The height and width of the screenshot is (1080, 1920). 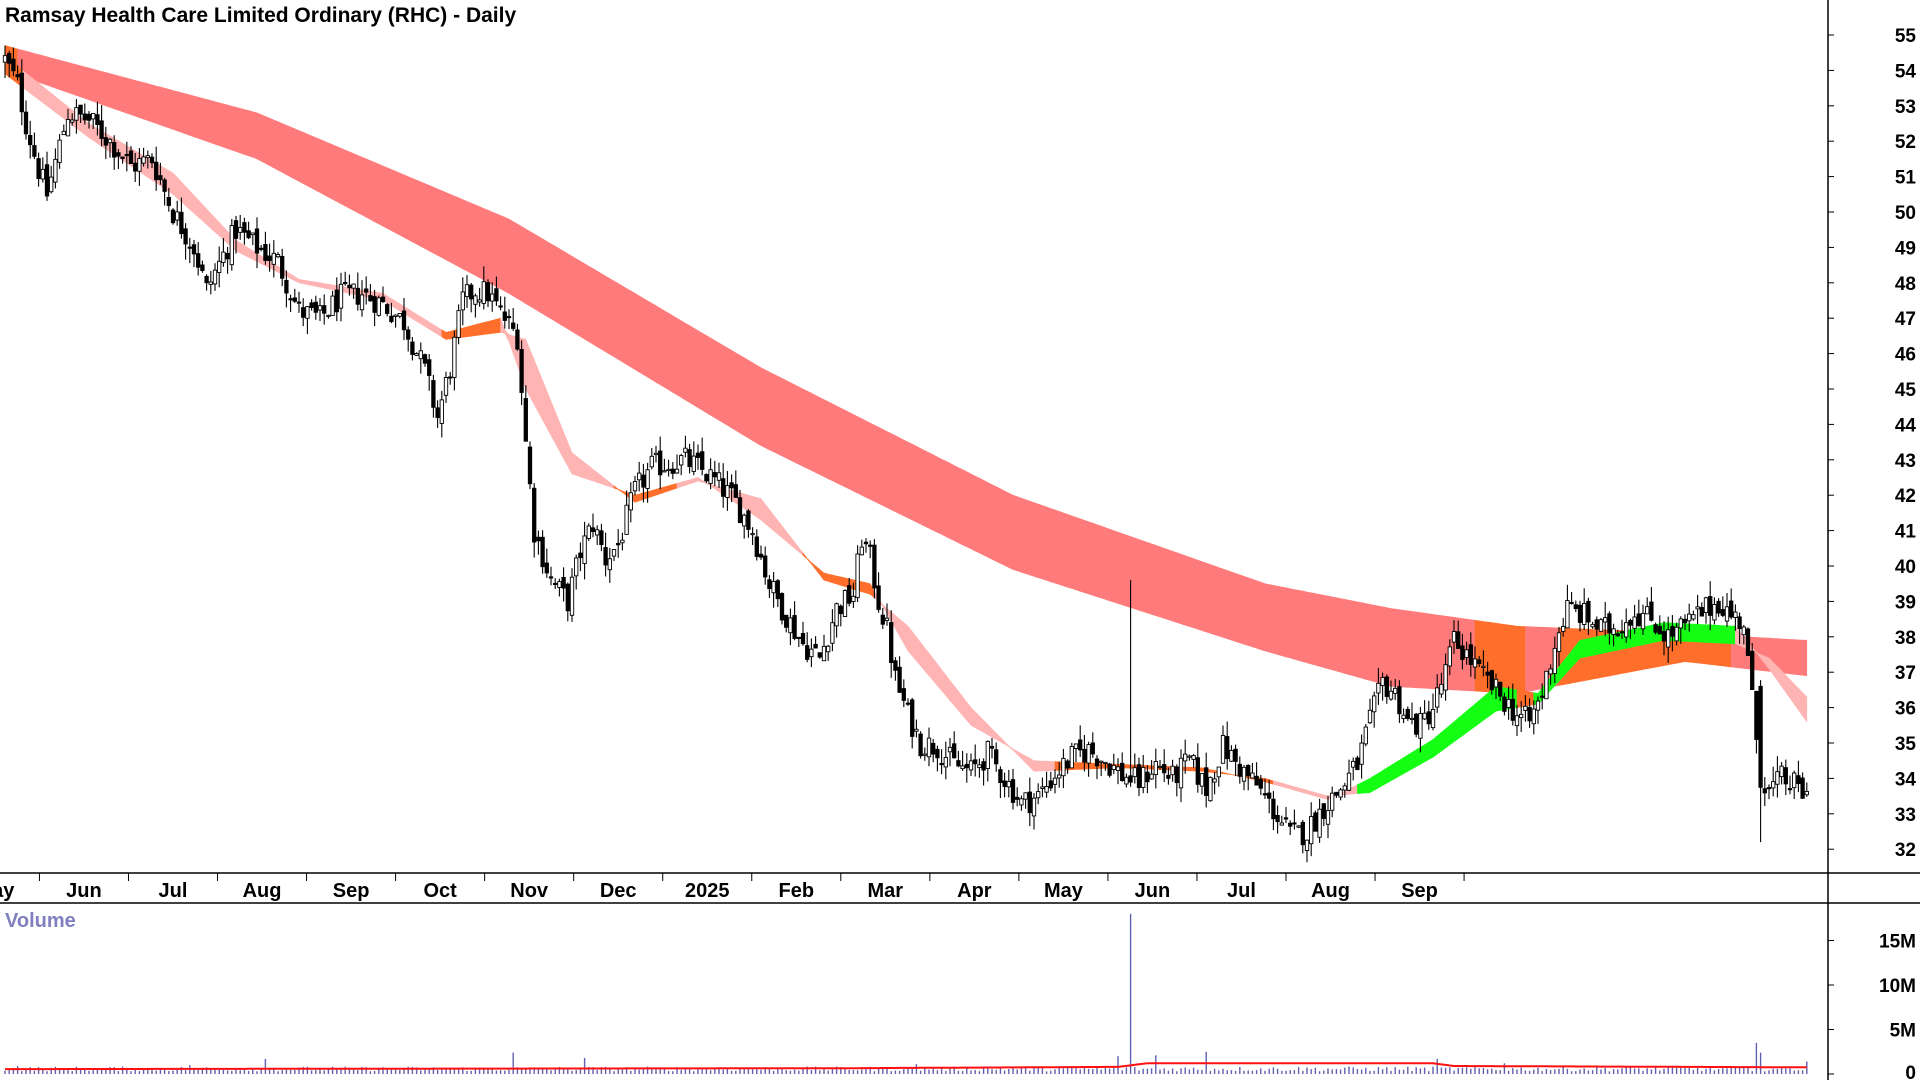 What do you see at coordinates (1419, 891) in the screenshot?
I see `month-label: Sep` at bounding box center [1419, 891].